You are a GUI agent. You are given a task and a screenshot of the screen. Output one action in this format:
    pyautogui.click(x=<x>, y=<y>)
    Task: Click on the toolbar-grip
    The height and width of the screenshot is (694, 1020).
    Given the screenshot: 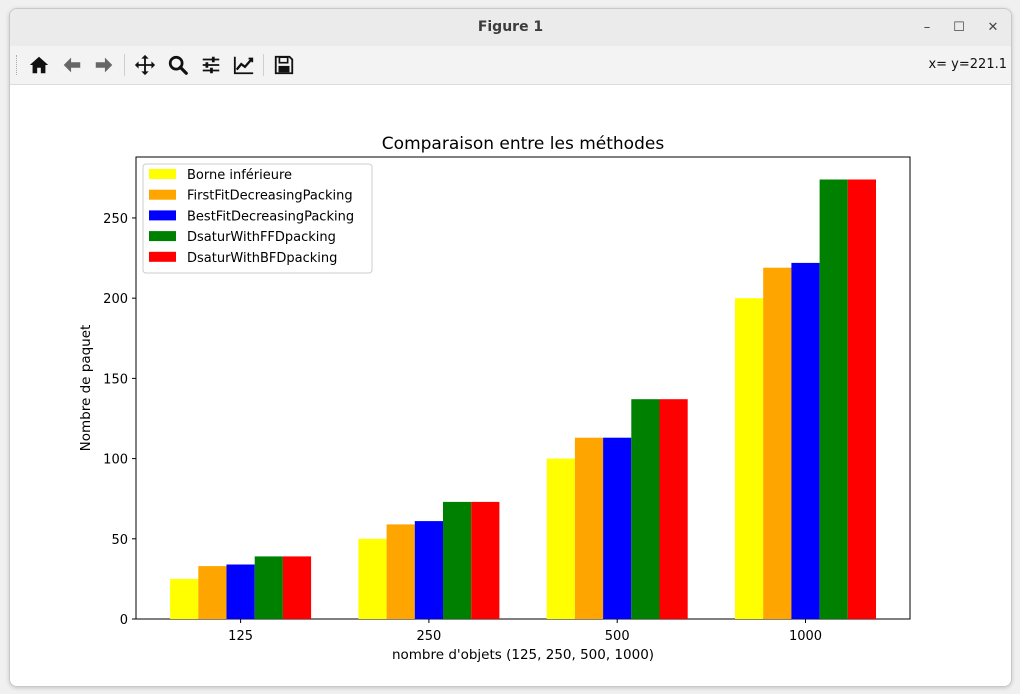 What is the action you would take?
    pyautogui.click(x=17, y=65)
    